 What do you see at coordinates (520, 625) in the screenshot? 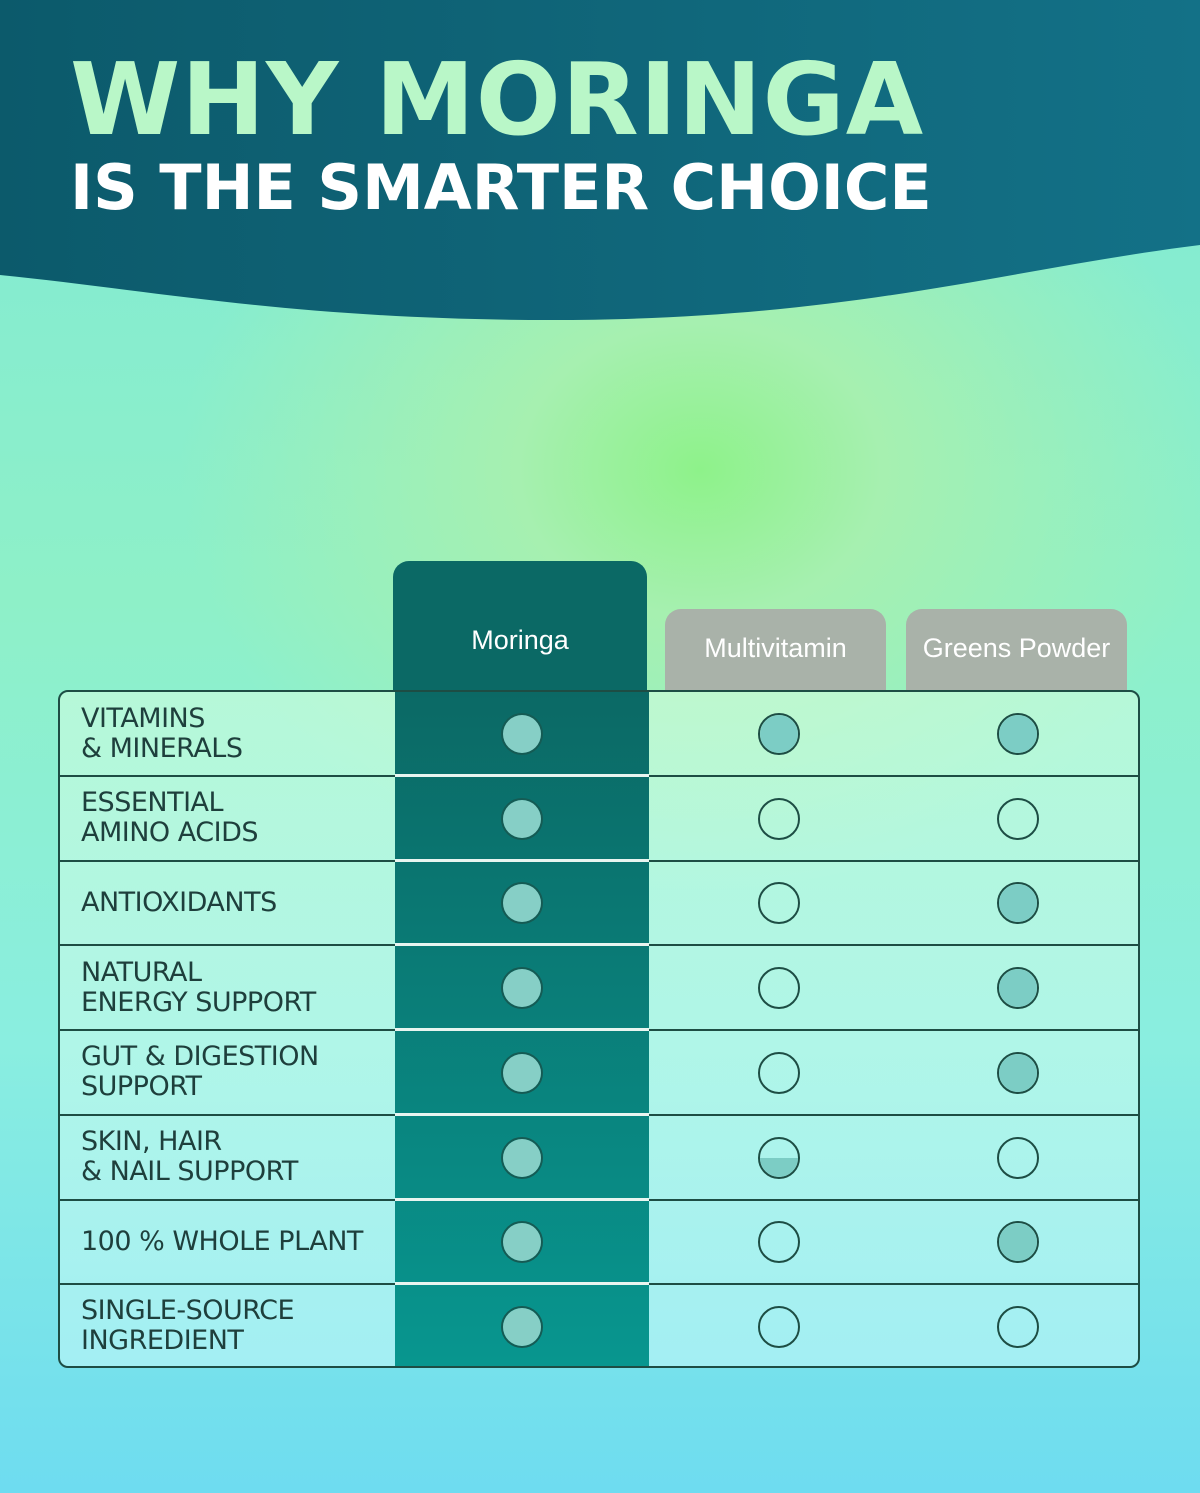
I see `column-header-moringa: Moringa` at bounding box center [520, 625].